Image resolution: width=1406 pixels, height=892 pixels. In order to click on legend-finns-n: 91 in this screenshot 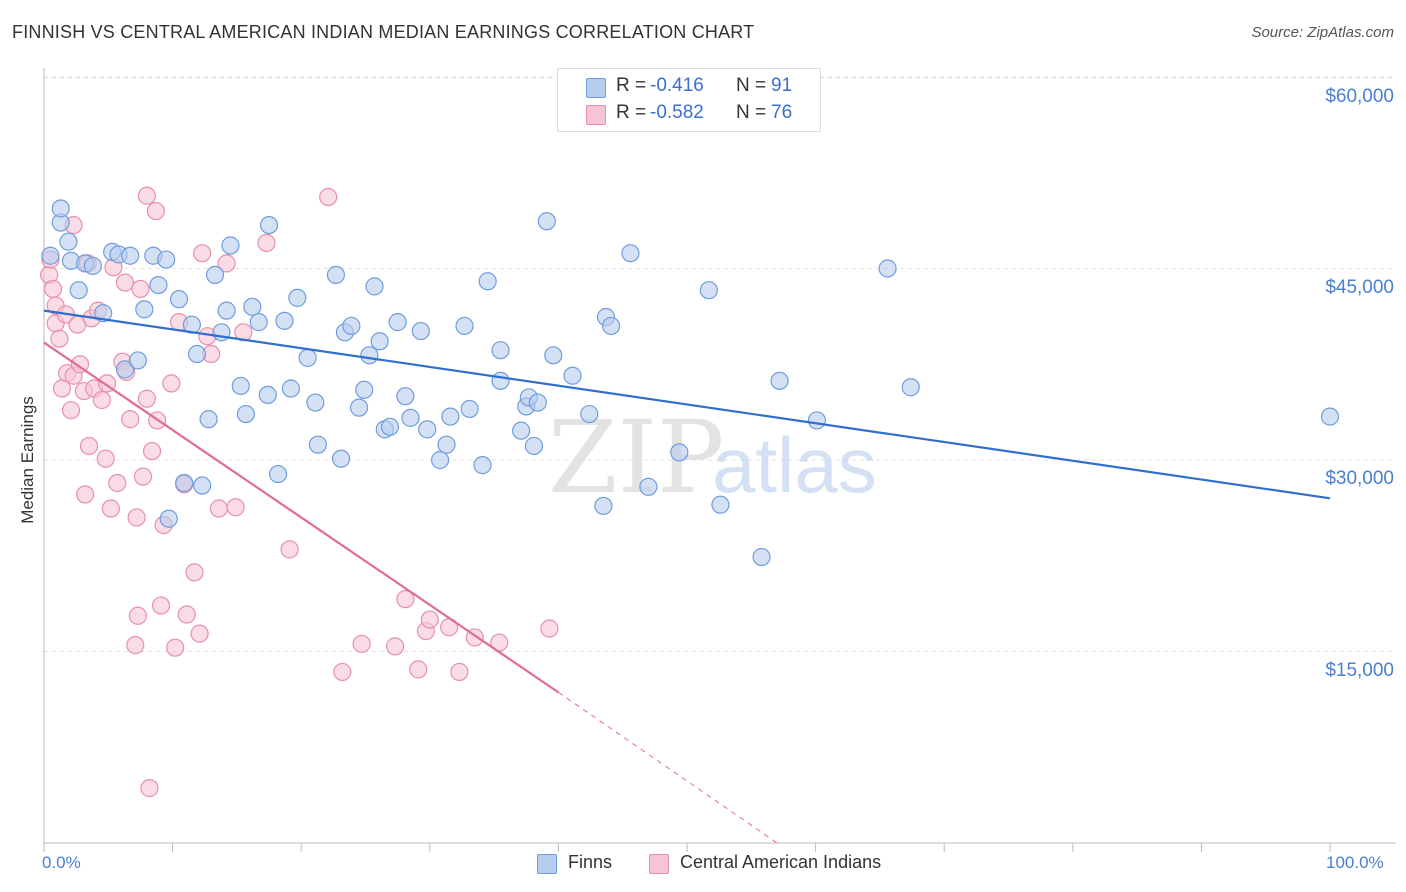, I will do `click(782, 85)`.